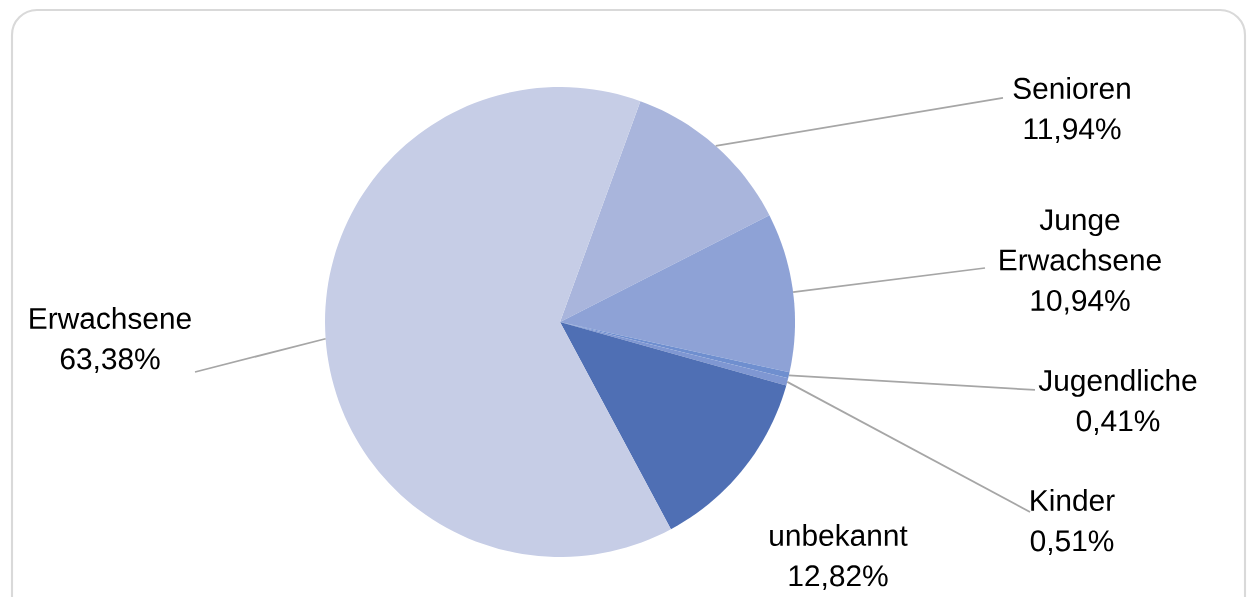  Describe the element at coordinates (839, 535) in the screenshot. I see `slice-label: unbekannt` at that location.